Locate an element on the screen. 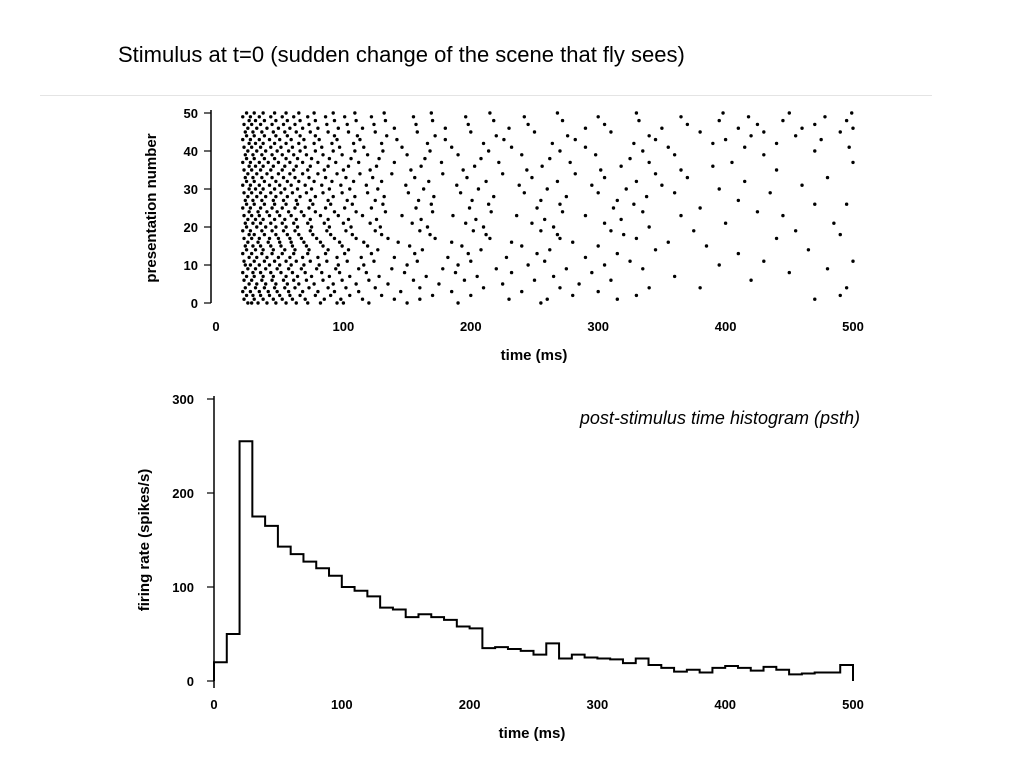 This screenshot has height=768, width=1024. raster-x-tick-label: 400 is located at coordinates (726, 326).